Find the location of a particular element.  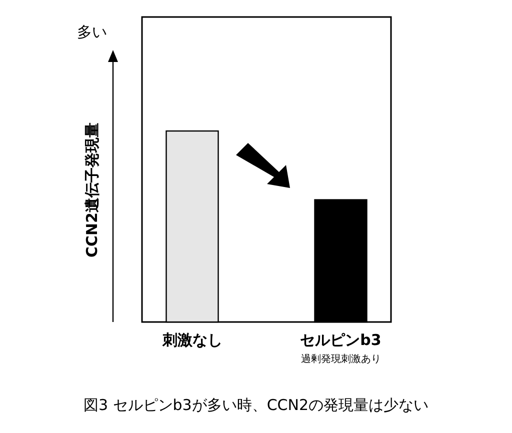

y-axis-title: CCN2遺伝子発現量 is located at coordinates (92, 190).